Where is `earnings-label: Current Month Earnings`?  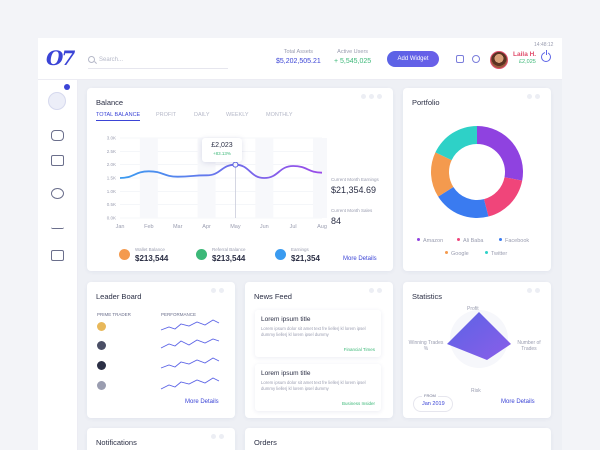 earnings-label: Current Month Earnings is located at coordinates (355, 179).